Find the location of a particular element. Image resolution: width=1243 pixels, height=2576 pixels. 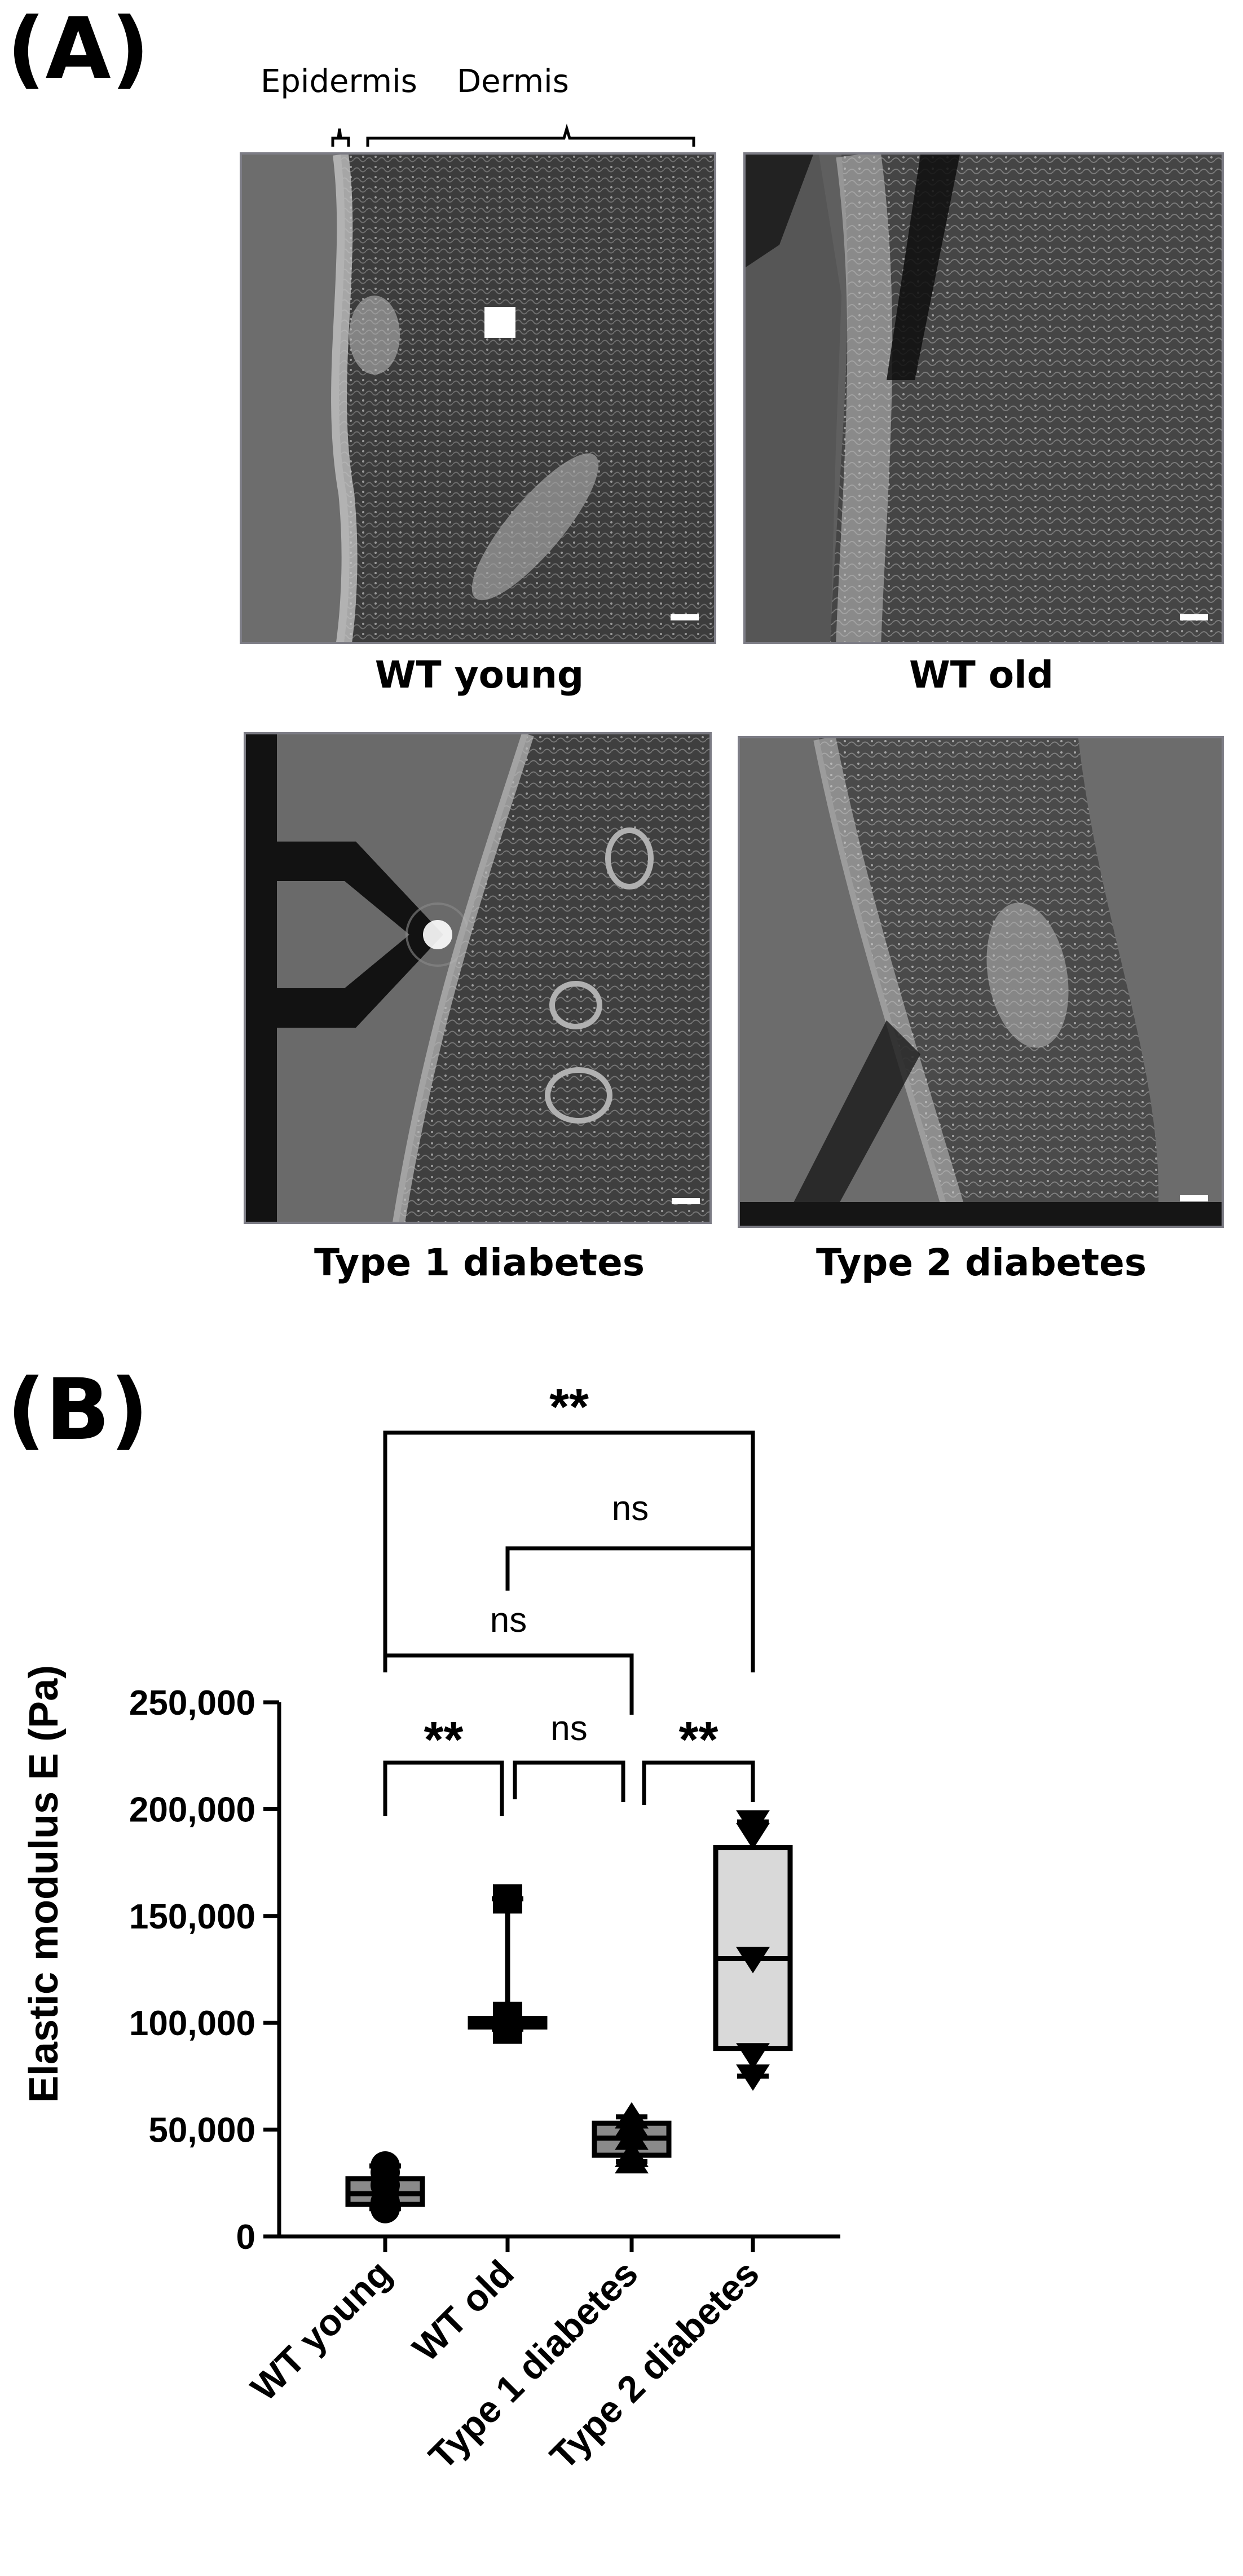

box-type-2-diabetes is located at coordinates (753, 1950).